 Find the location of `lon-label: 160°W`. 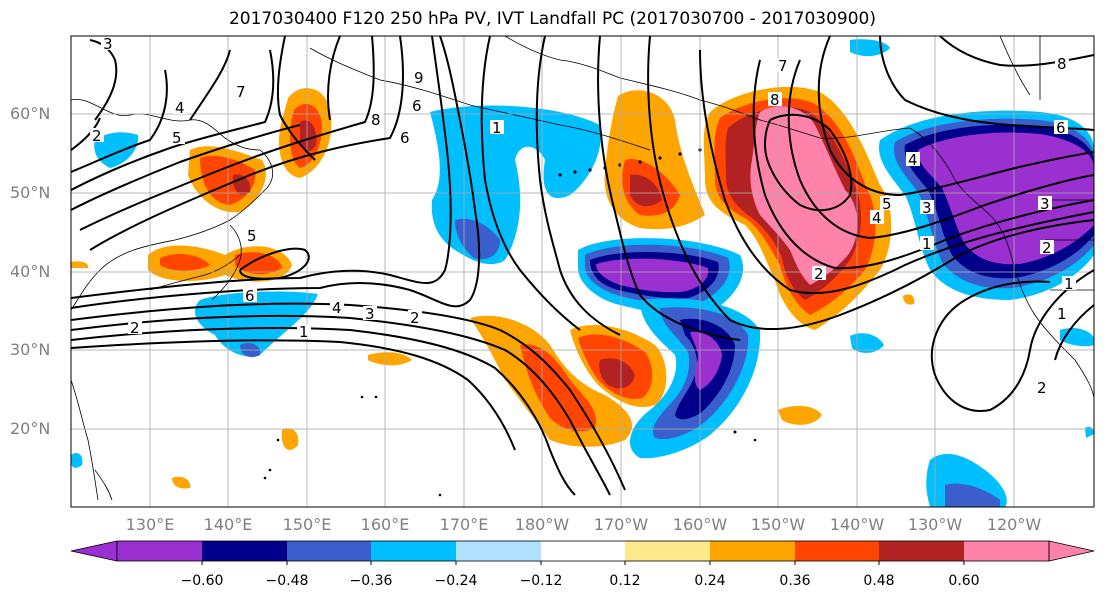

lon-label: 160°W is located at coordinates (700, 524).